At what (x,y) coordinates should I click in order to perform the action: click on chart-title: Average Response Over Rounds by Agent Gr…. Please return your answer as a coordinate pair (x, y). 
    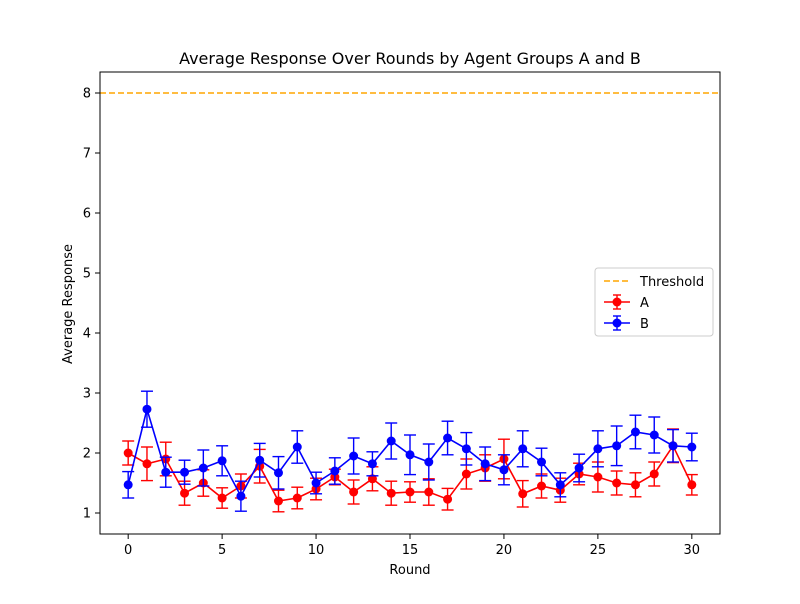
    Looking at the image, I should click on (410, 58).